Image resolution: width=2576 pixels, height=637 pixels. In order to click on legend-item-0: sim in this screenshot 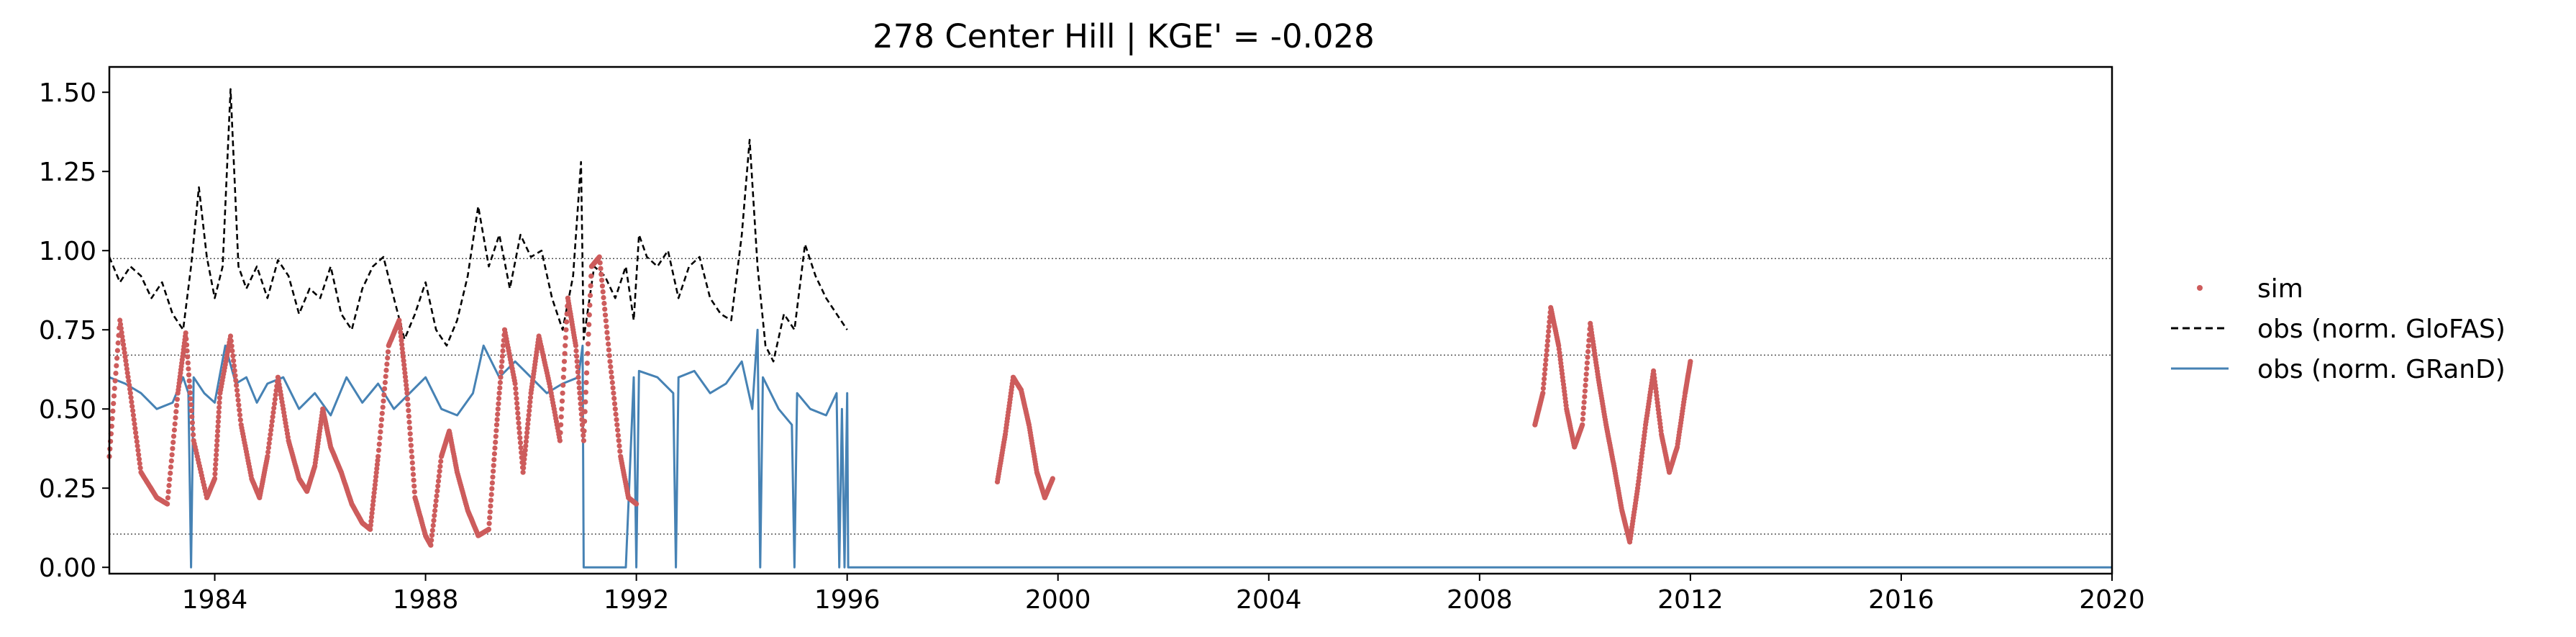, I will do `click(2250, 289)`.